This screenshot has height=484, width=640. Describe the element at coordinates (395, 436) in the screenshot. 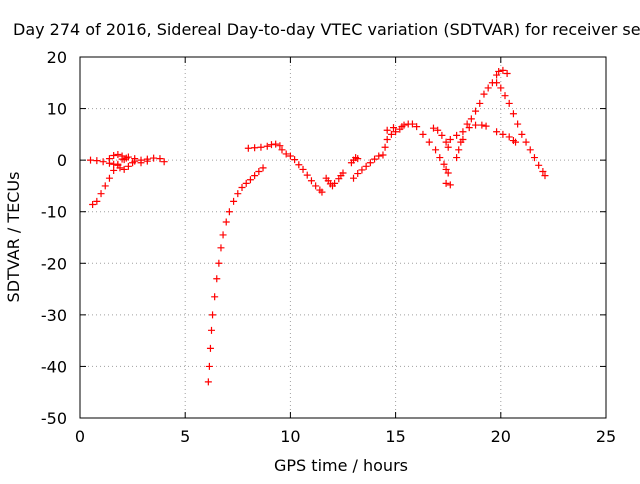

I see `x-tick-label: 15` at that location.